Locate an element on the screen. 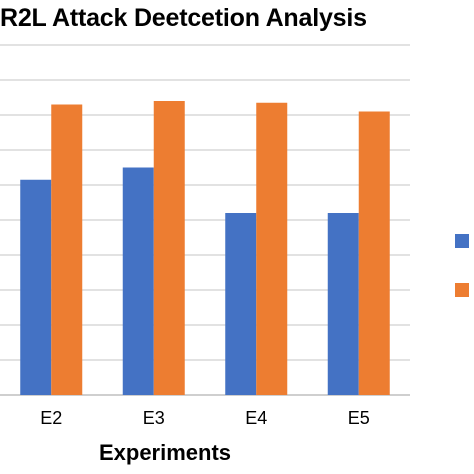 The height and width of the screenshot is (474, 474). x-tick-labels: E2 E3 E4 E5 is located at coordinates (205, 418).